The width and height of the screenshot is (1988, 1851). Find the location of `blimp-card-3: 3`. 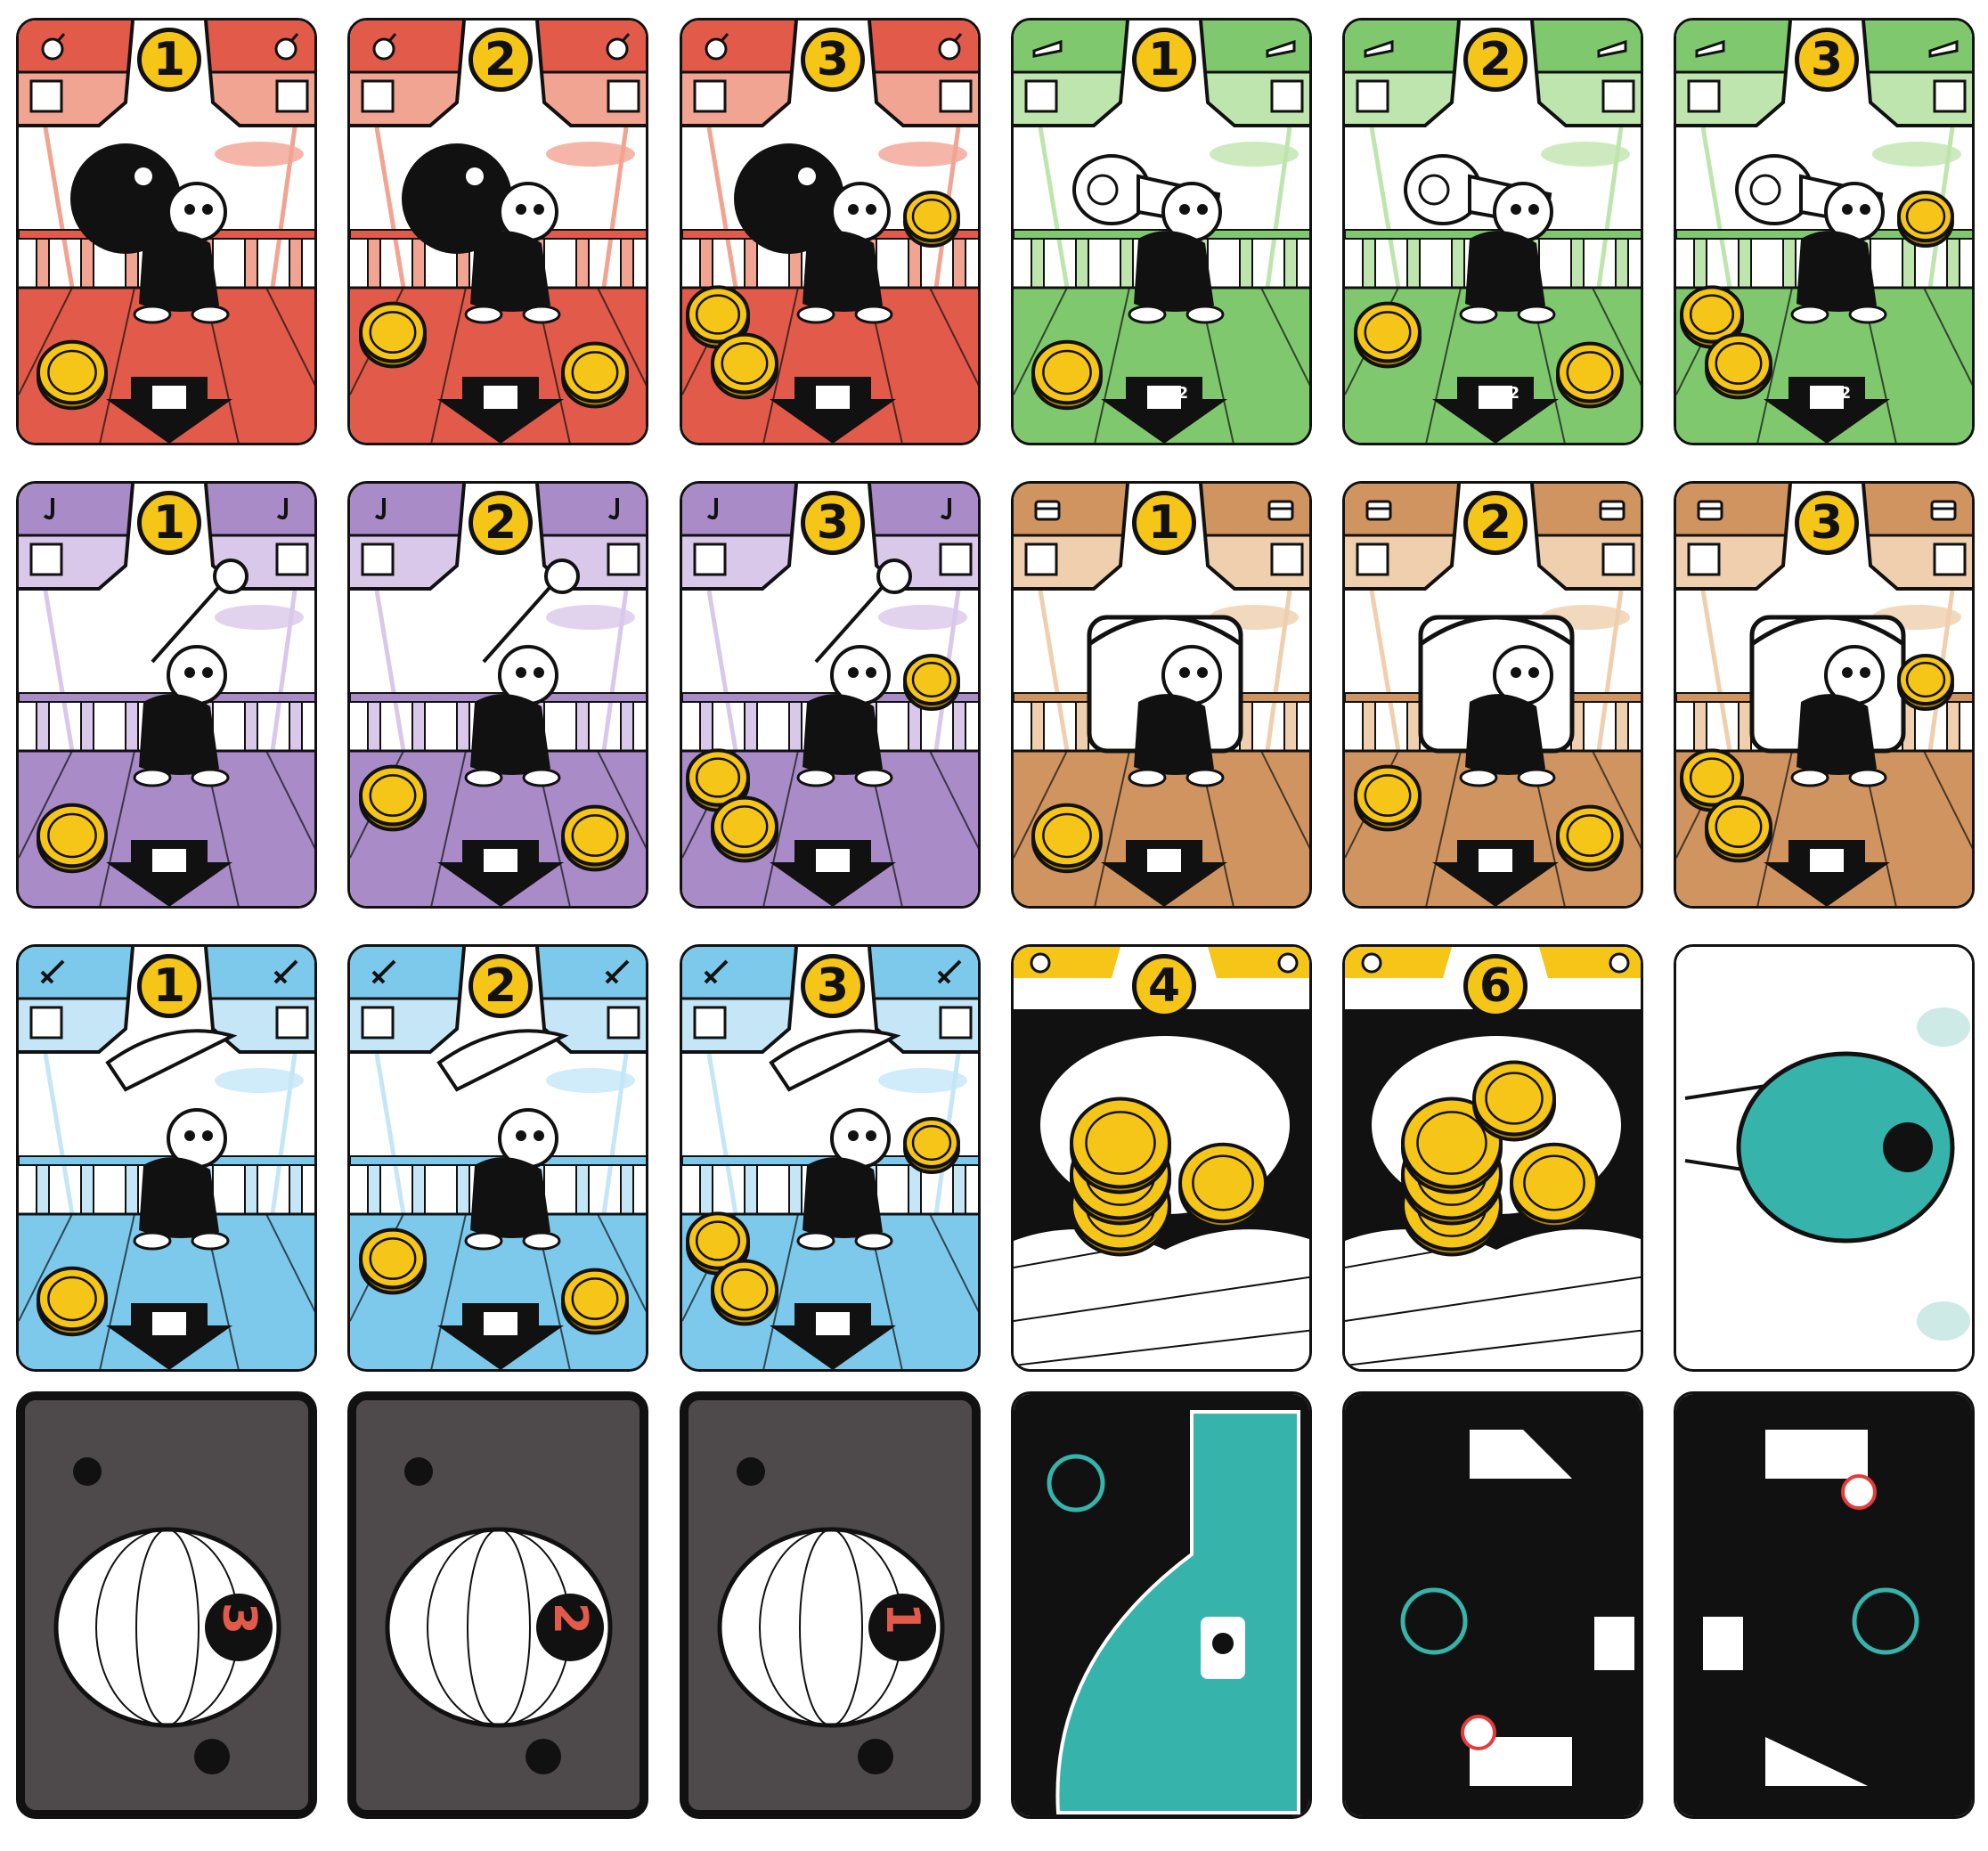

blimp-card-3: 3 is located at coordinates (166, 1605).